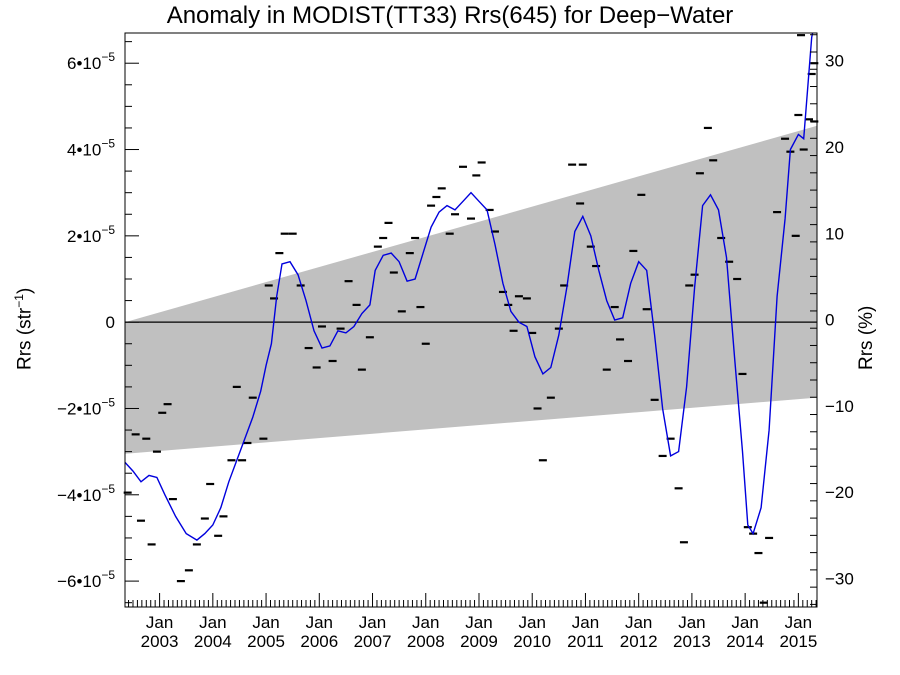  I want to click on x-tick-label-year: 2006, so click(319, 641).